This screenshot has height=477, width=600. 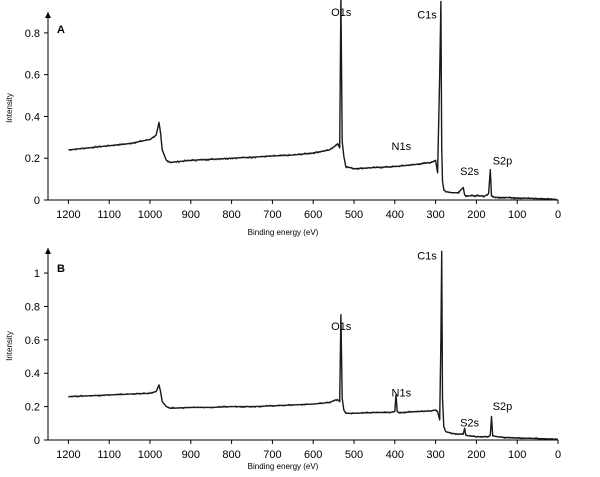 I want to click on panel-label: A, so click(x=61, y=30).